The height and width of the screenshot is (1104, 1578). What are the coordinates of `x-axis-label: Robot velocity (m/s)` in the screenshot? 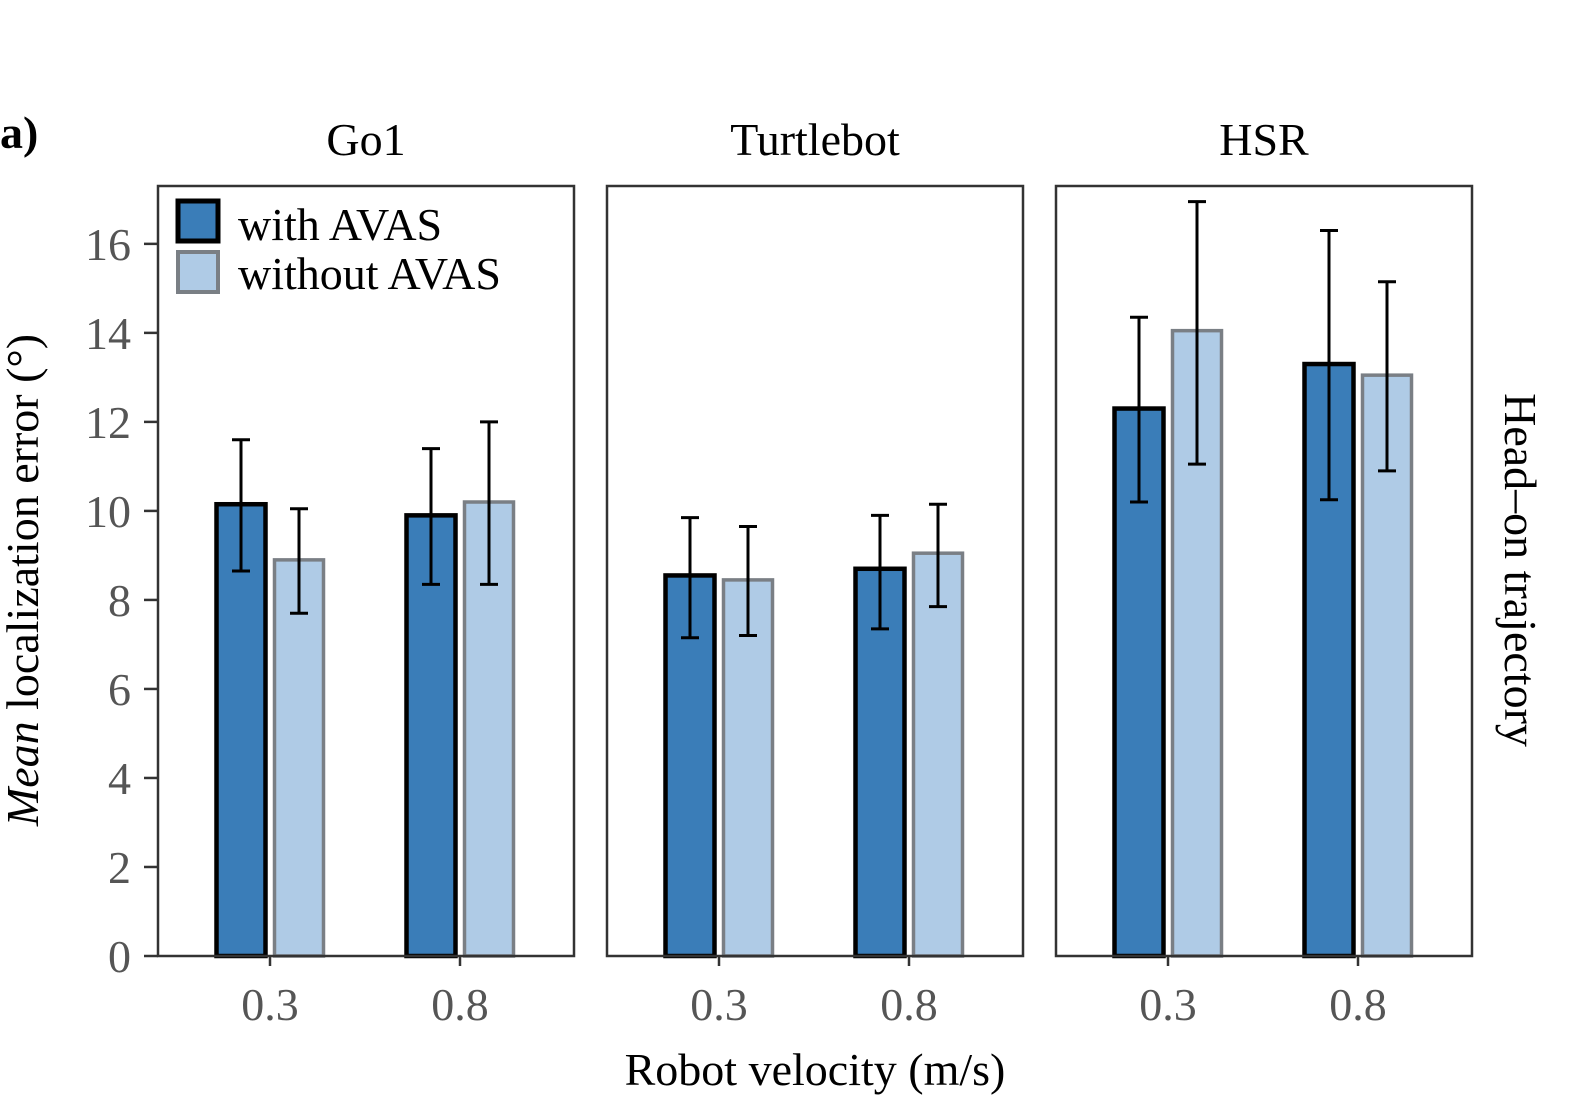 It's located at (815, 1069).